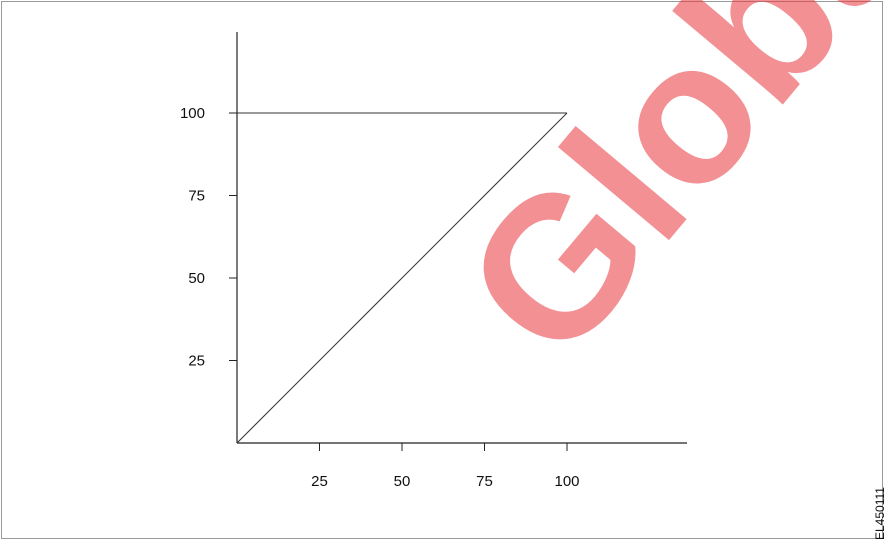 This screenshot has width=886, height=542. Describe the element at coordinates (566, 481) in the screenshot. I see `x-tick-label: 100` at that location.